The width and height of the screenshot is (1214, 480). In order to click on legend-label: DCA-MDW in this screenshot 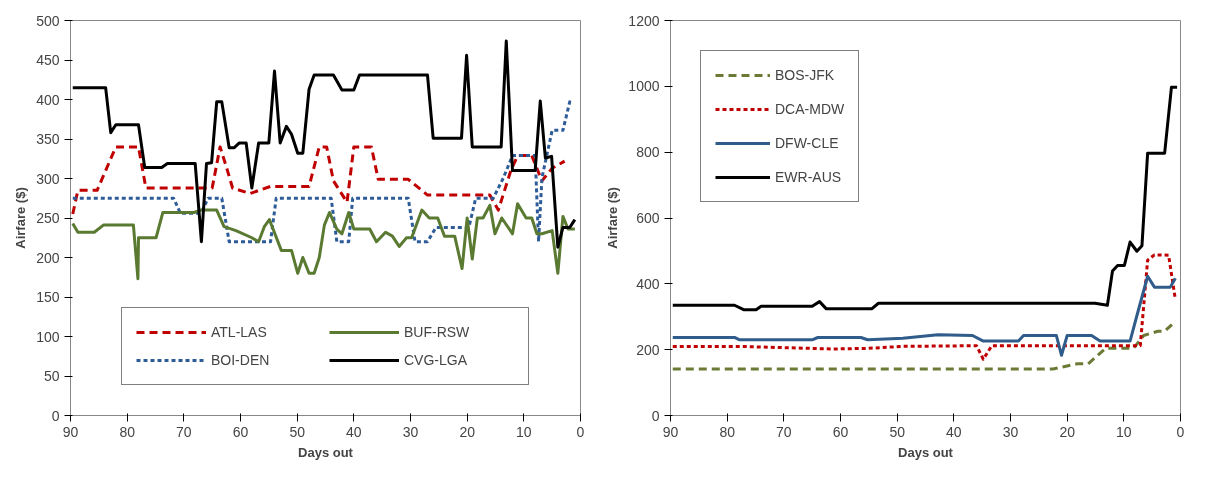, I will do `click(810, 109)`.